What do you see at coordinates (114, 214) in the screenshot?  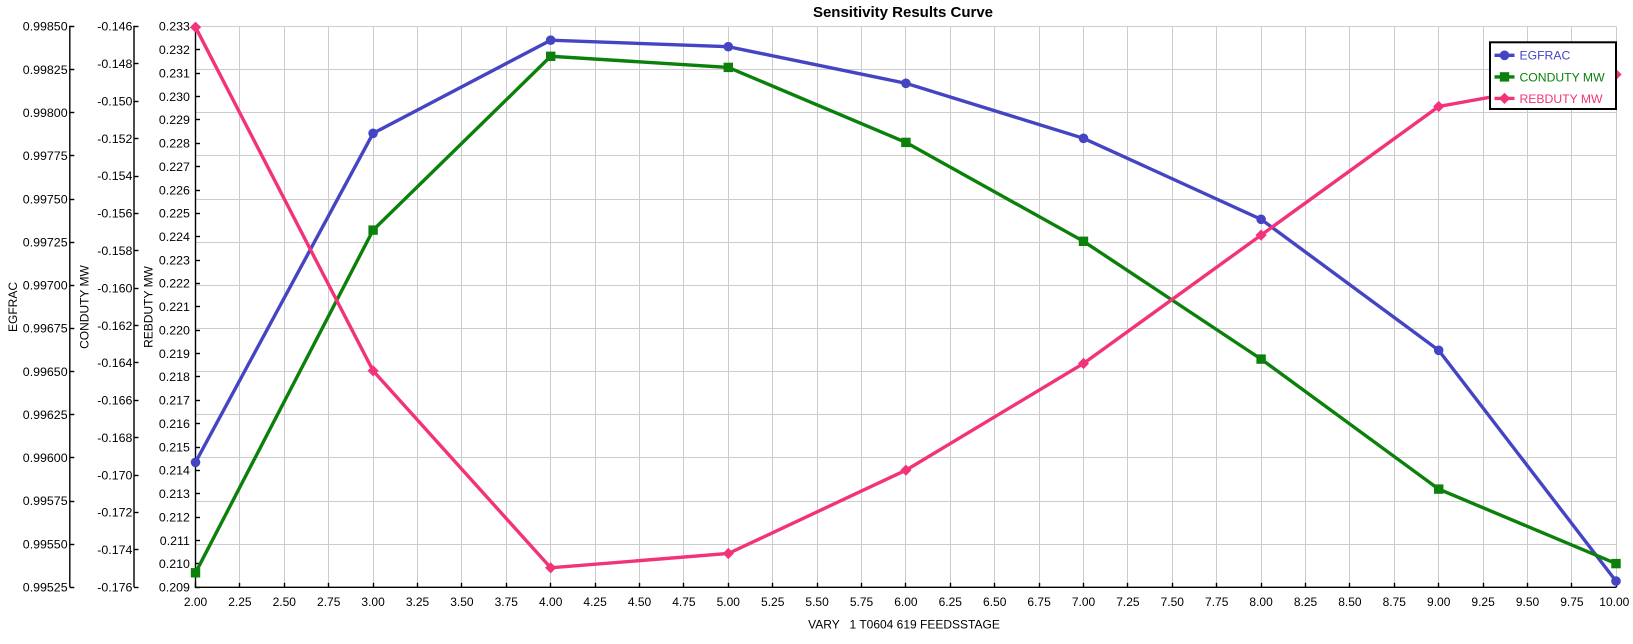 I see `svg-text: -0.156` at bounding box center [114, 214].